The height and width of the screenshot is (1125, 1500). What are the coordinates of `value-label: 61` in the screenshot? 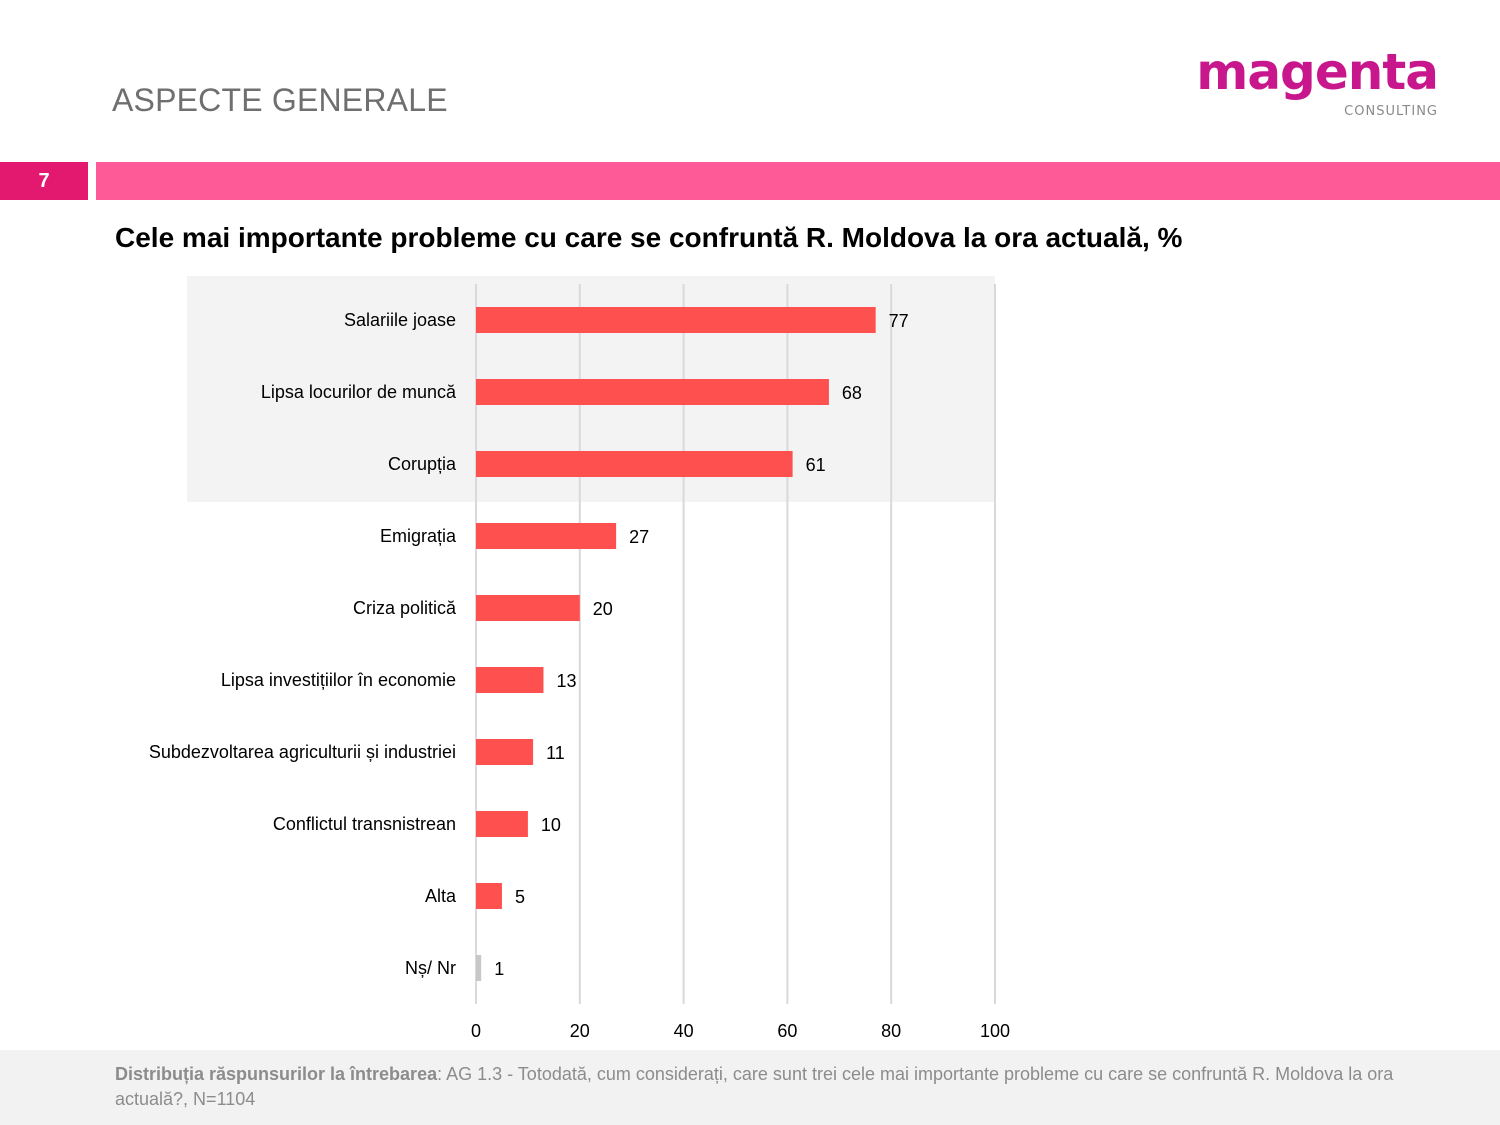 It's located at (816, 465).